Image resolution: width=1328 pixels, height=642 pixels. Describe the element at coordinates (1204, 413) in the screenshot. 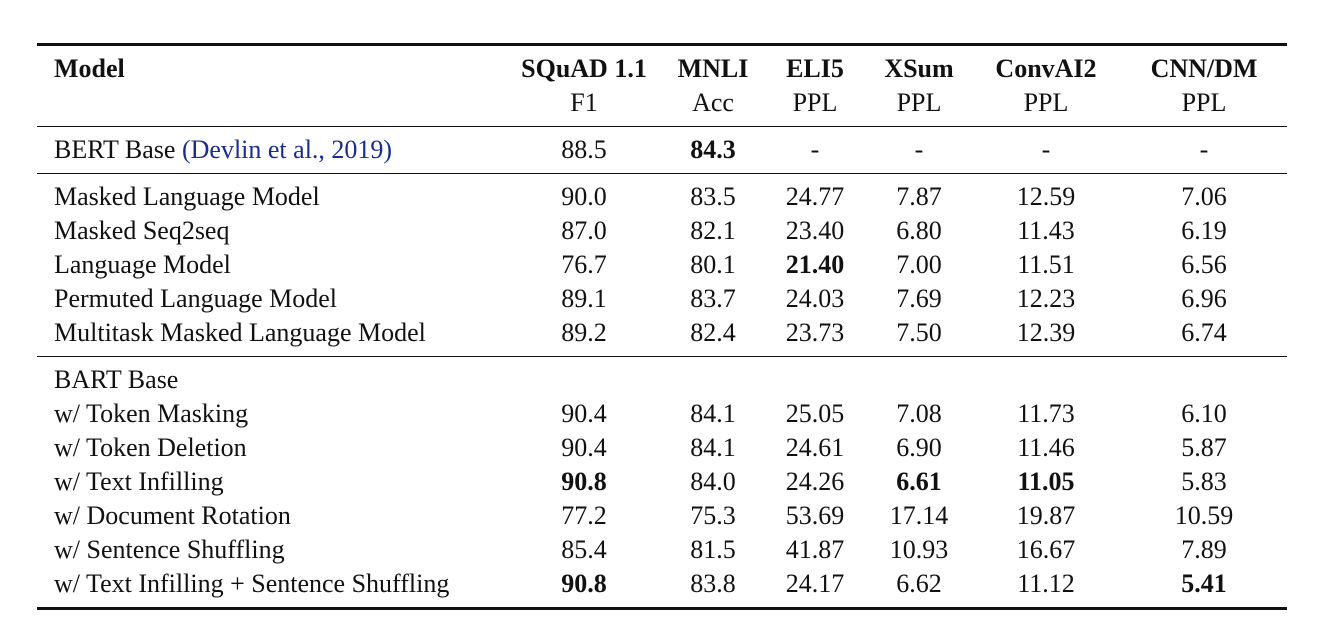

I see `cell-cnndm: 6.10` at that location.